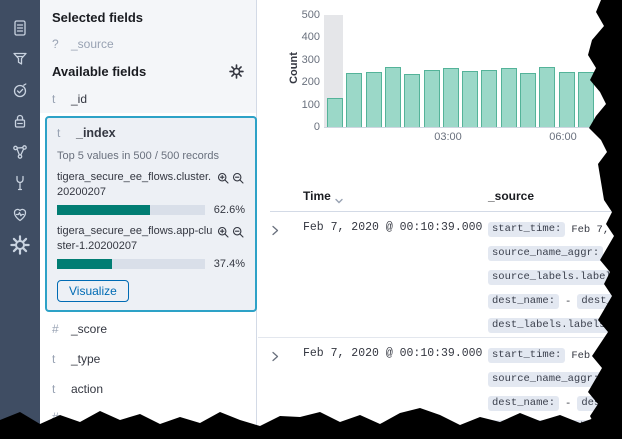  Describe the element at coordinates (69, 99) in the screenshot. I see `field-item-_id: t _id` at that location.